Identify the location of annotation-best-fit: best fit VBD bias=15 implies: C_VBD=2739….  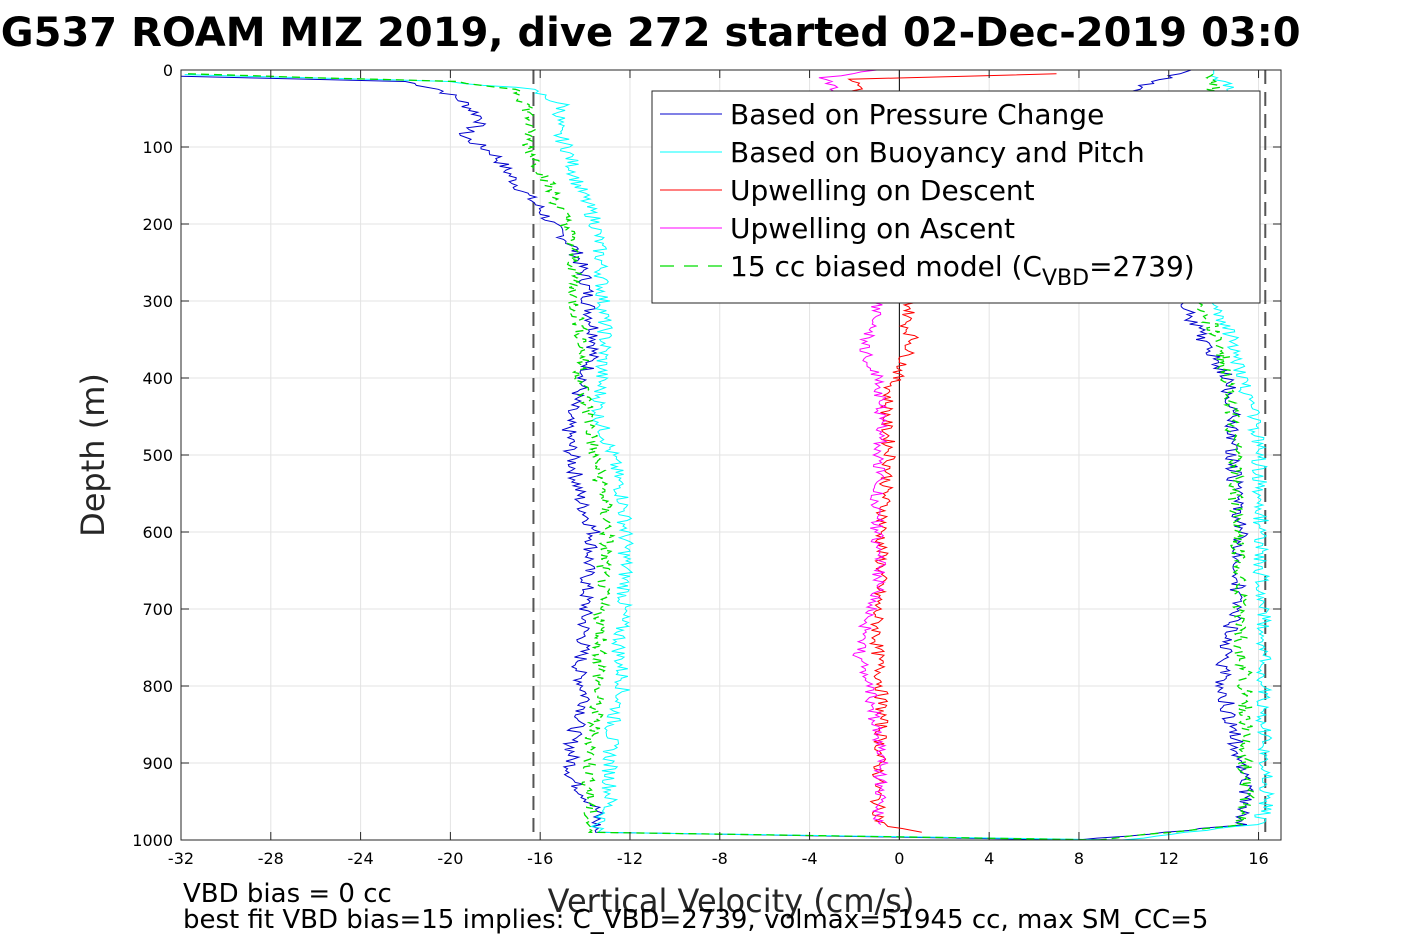
(695, 920).